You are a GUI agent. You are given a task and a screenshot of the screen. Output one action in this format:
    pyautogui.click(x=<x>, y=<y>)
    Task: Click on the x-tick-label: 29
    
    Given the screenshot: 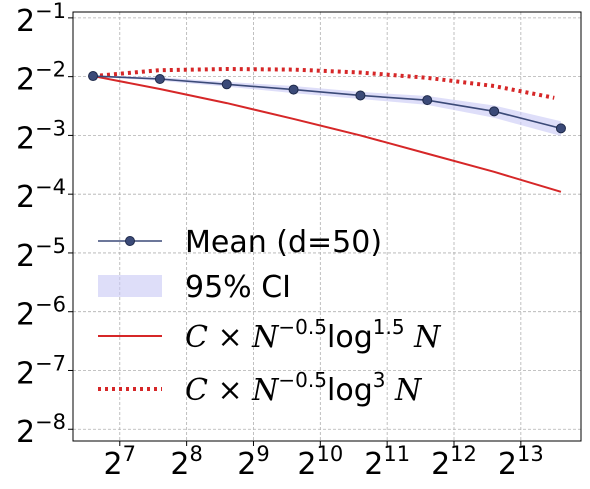 What is the action you would take?
    pyautogui.click(x=253, y=462)
    